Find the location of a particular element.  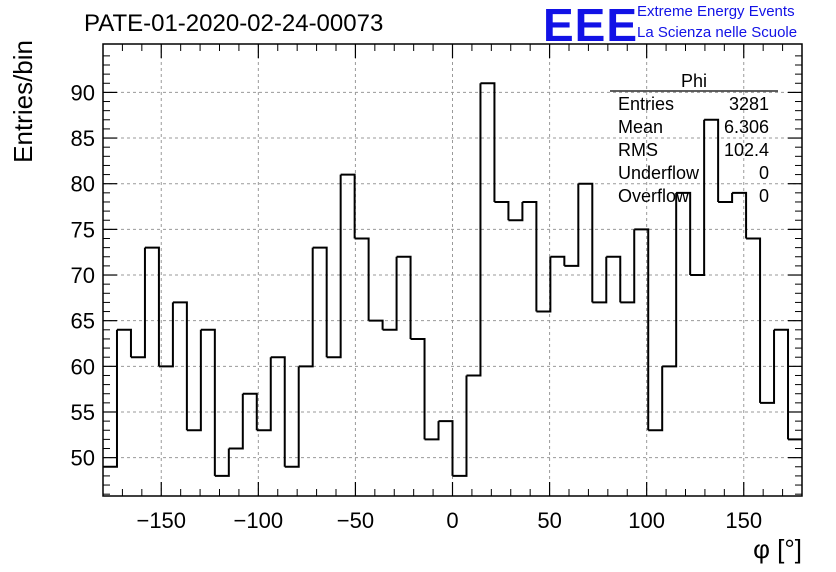

y-tick-label: 50 is located at coordinates (83, 458).